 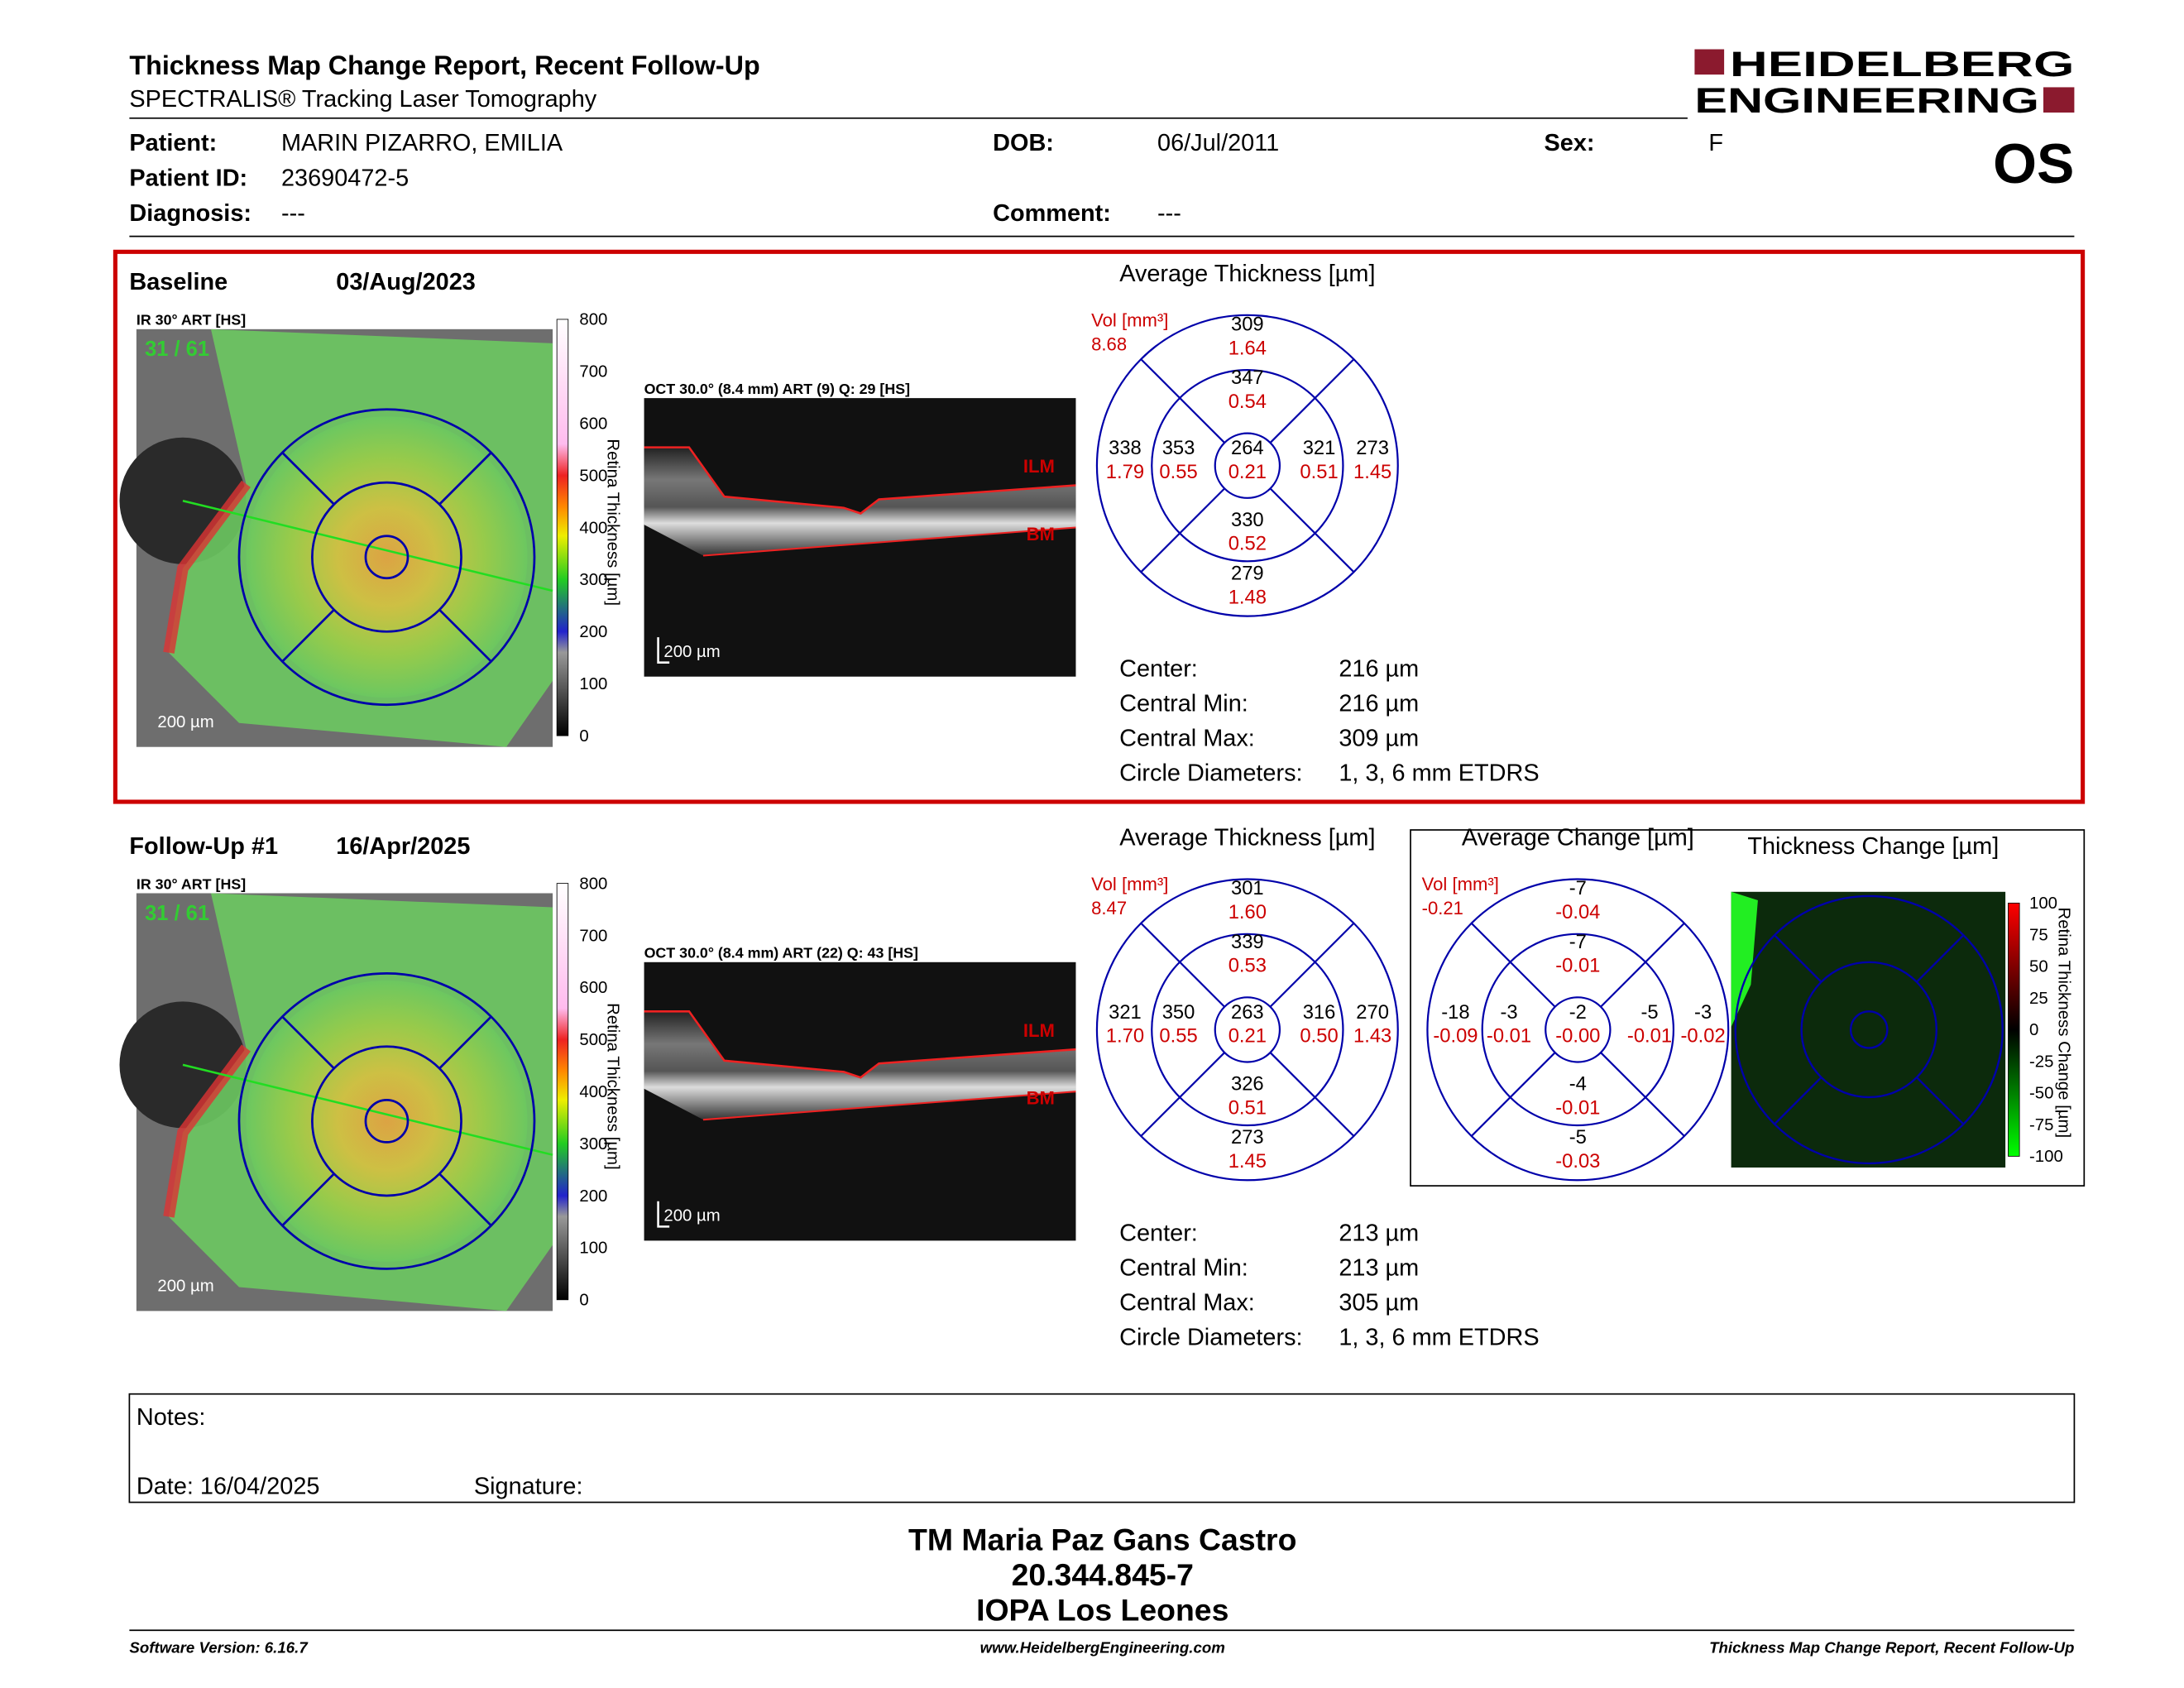 I want to click on colorbar-tick: -75, so click(x=2041, y=1125).